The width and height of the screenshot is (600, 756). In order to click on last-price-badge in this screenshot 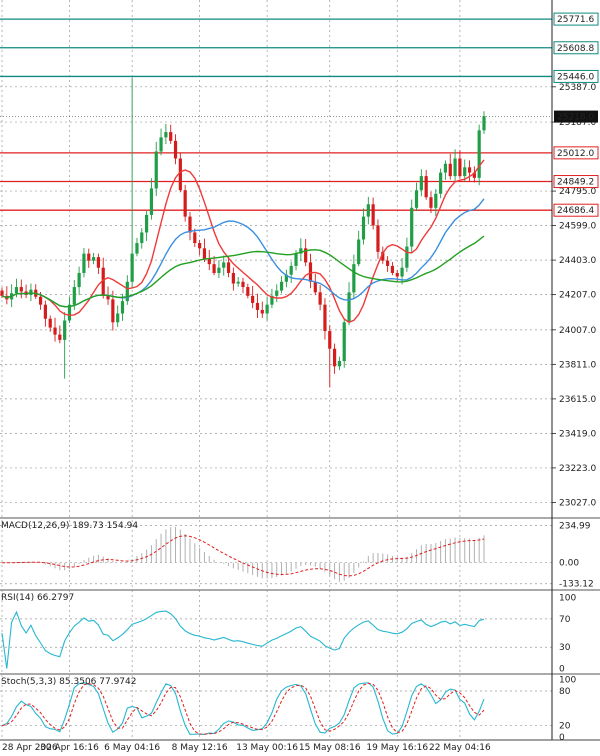, I will do `click(576, 116)`.